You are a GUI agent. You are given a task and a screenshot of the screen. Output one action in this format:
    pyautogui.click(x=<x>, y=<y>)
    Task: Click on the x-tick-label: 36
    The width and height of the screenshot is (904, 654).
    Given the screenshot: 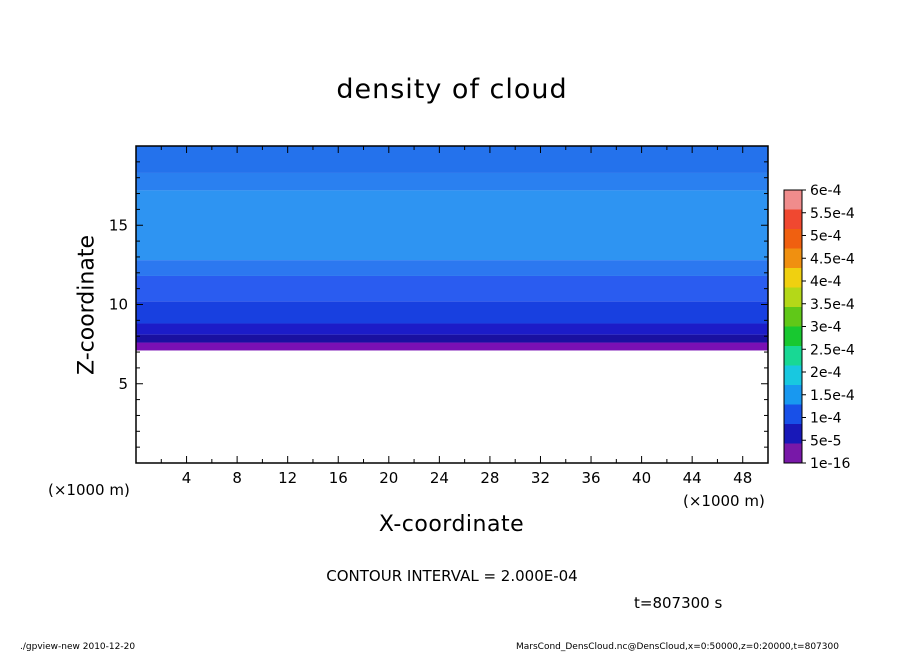 What is the action you would take?
    pyautogui.click(x=590, y=478)
    